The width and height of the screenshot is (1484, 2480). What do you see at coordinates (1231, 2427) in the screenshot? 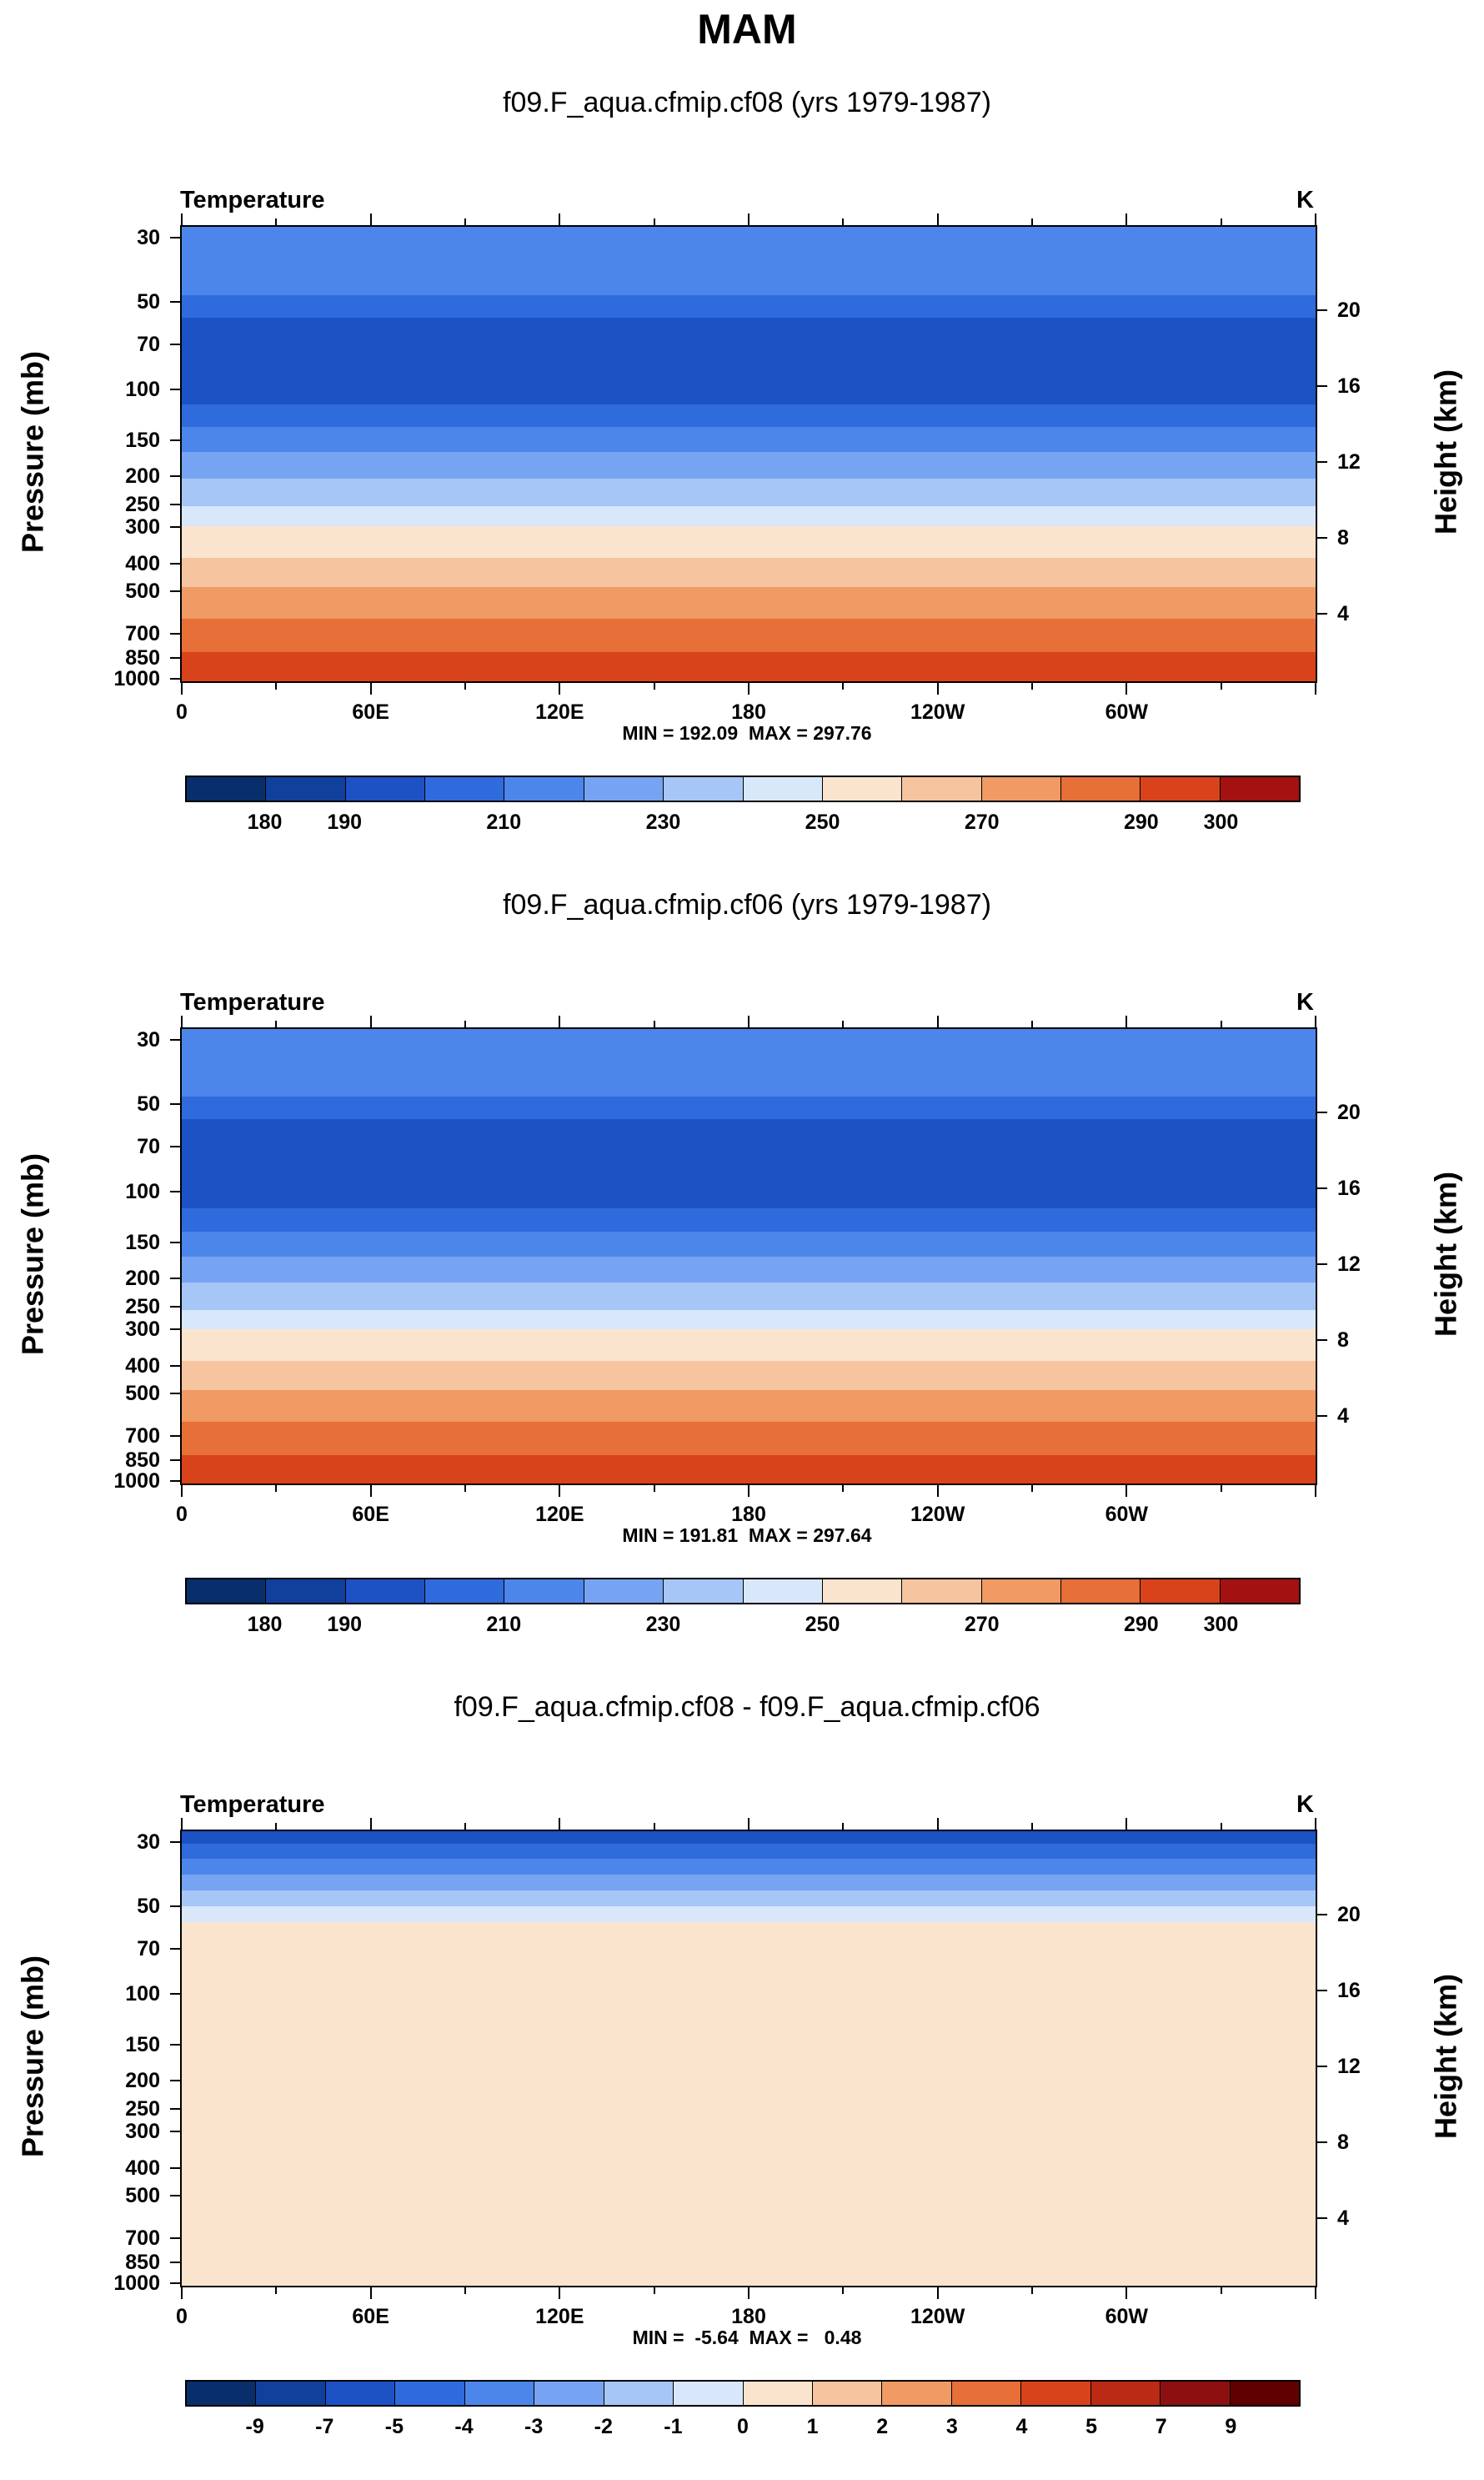
I see `colorbar-tick-label: 9` at bounding box center [1231, 2427].